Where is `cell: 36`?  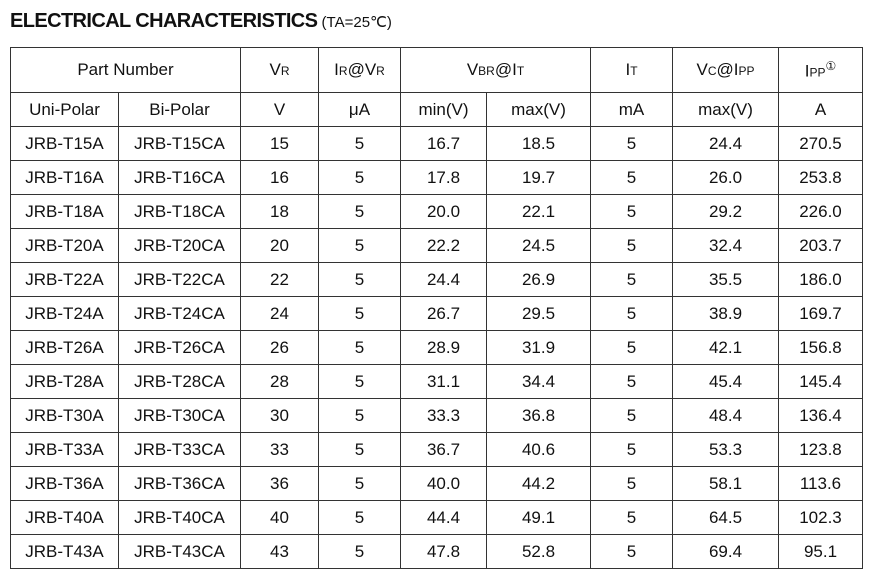 cell: 36 is located at coordinates (279, 483).